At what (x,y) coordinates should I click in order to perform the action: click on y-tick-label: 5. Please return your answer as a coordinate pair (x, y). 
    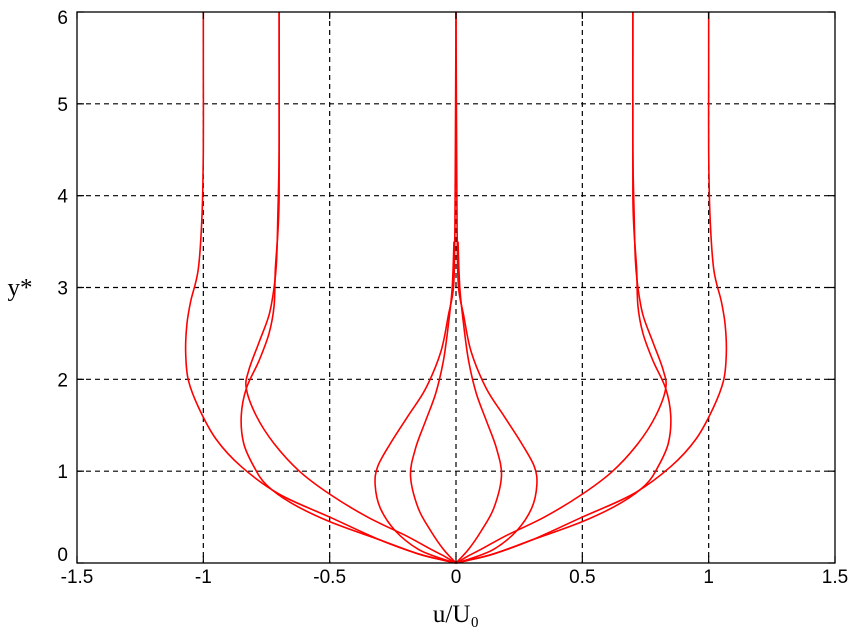
    Looking at the image, I should click on (62, 105).